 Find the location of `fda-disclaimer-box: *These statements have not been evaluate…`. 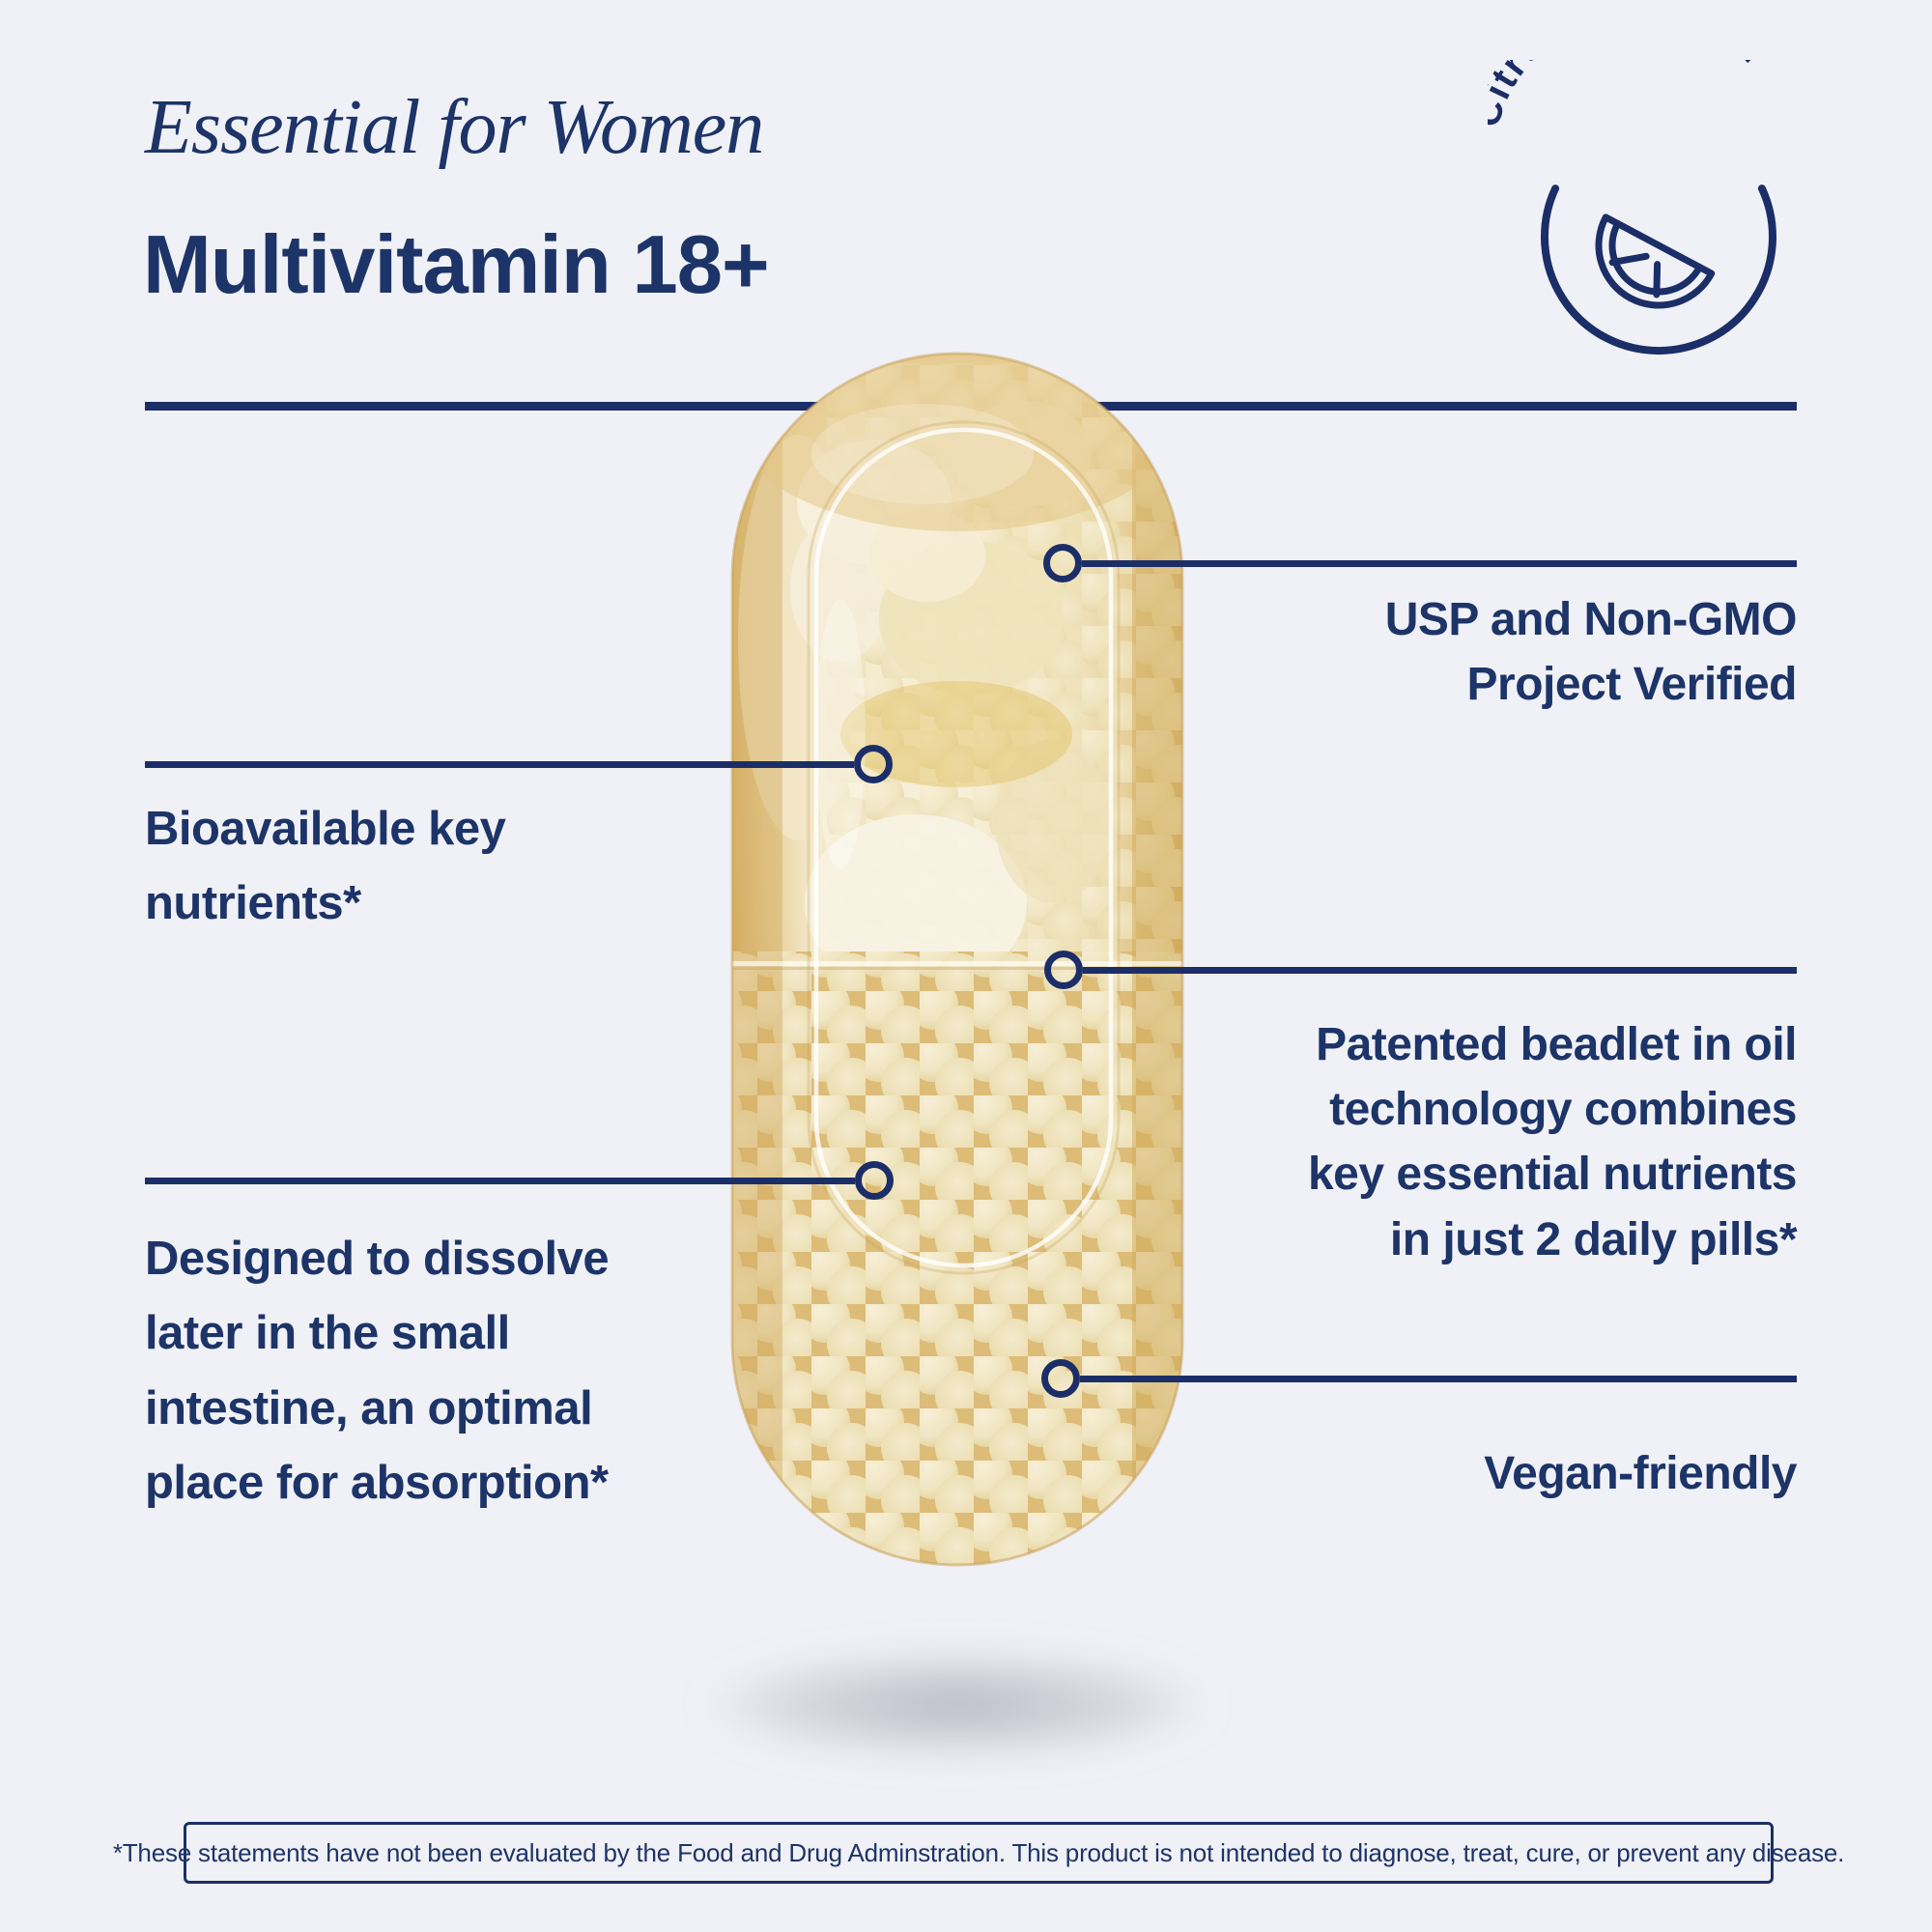

fda-disclaimer-box: *These statements have not been evaluate… is located at coordinates (978, 1853).